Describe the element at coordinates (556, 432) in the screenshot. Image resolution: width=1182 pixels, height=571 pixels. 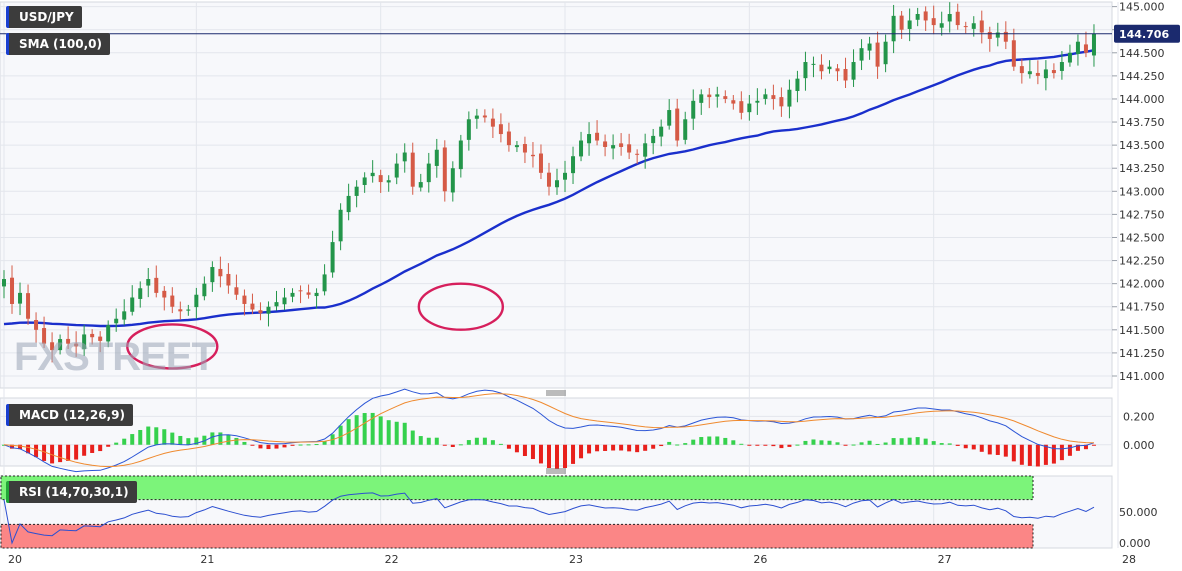
I see `panel-splitters` at that location.